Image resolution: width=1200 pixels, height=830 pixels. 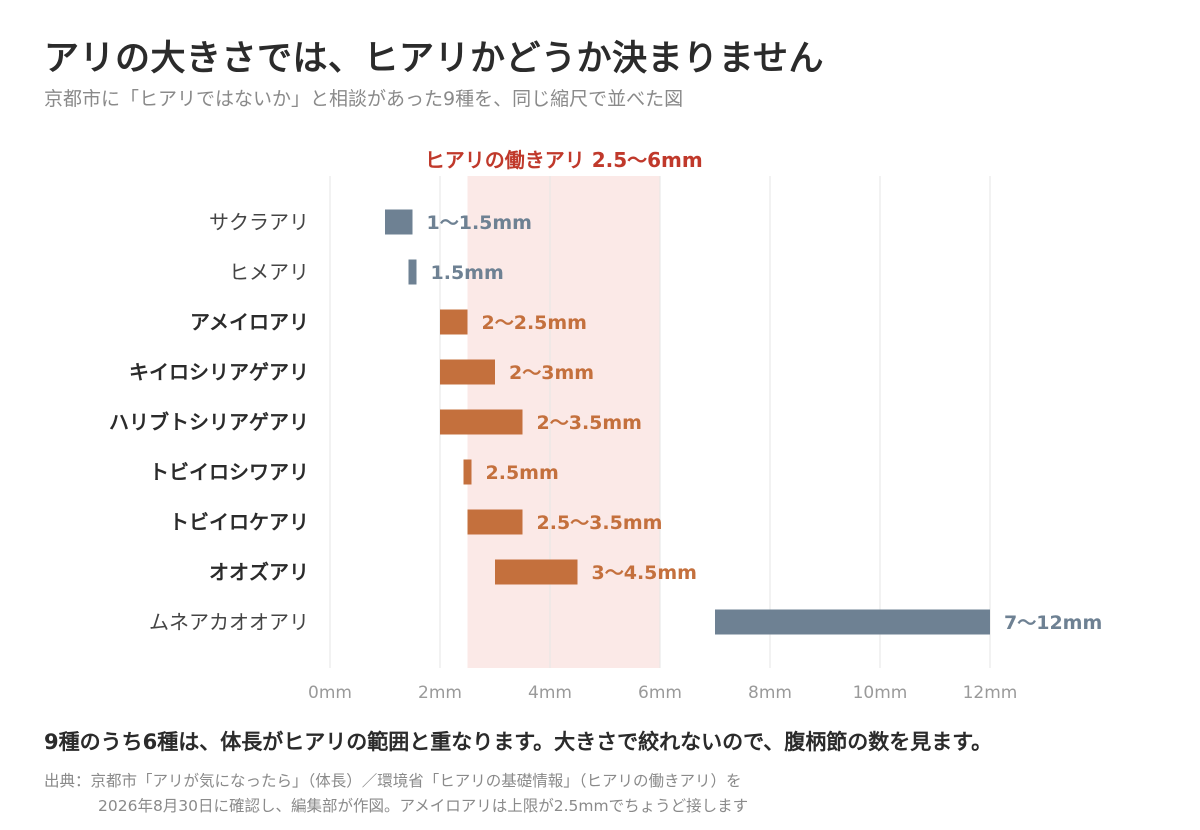 What do you see at coordinates (479, 223) in the screenshot?
I see `value-label: 1〜1.5mm` at bounding box center [479, 223].